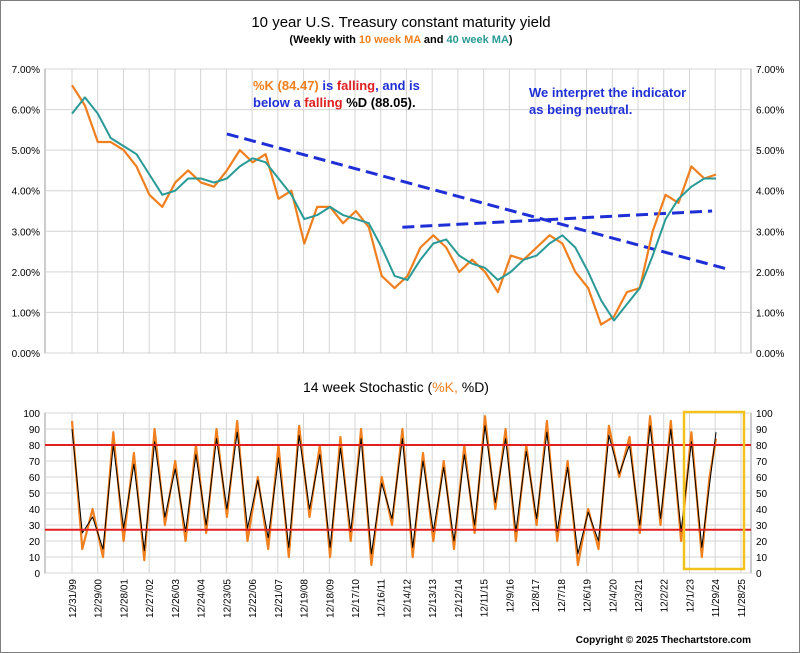 This screenshot has width=800, height=653. I want to click on subtitle-ma40: 40 week MA, so click(478, 40).